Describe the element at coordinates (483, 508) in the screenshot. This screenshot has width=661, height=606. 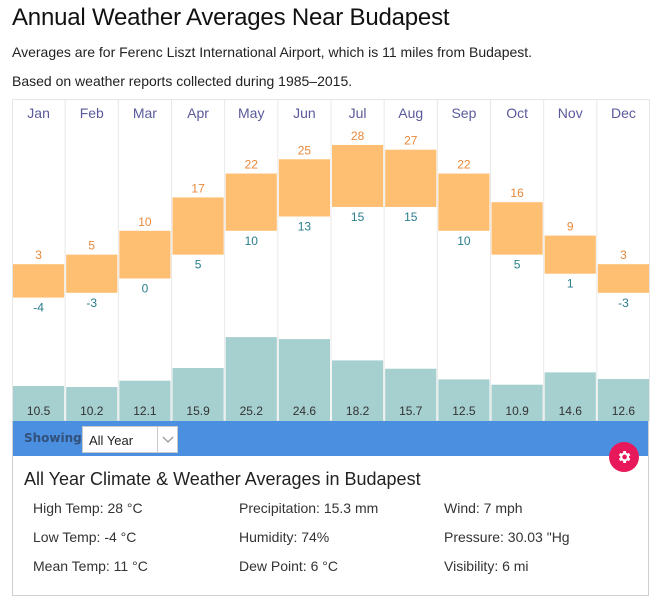
I see `stat-wind: Wind: 7 mph` at that location.